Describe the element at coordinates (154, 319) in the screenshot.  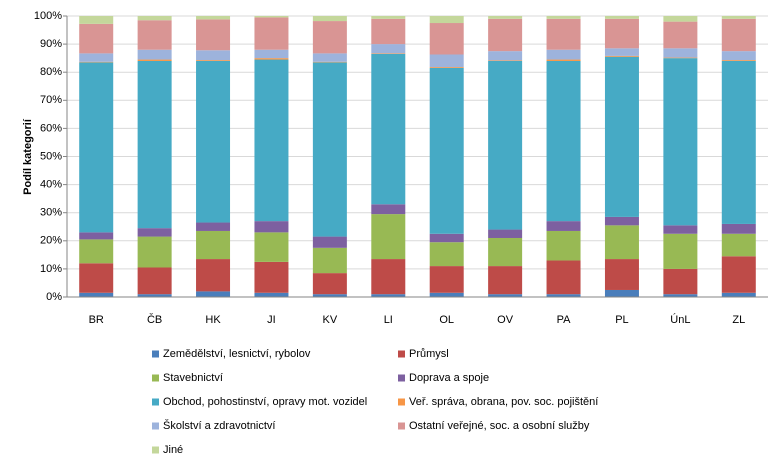
I see `x-tick-label: ČB` at that location.